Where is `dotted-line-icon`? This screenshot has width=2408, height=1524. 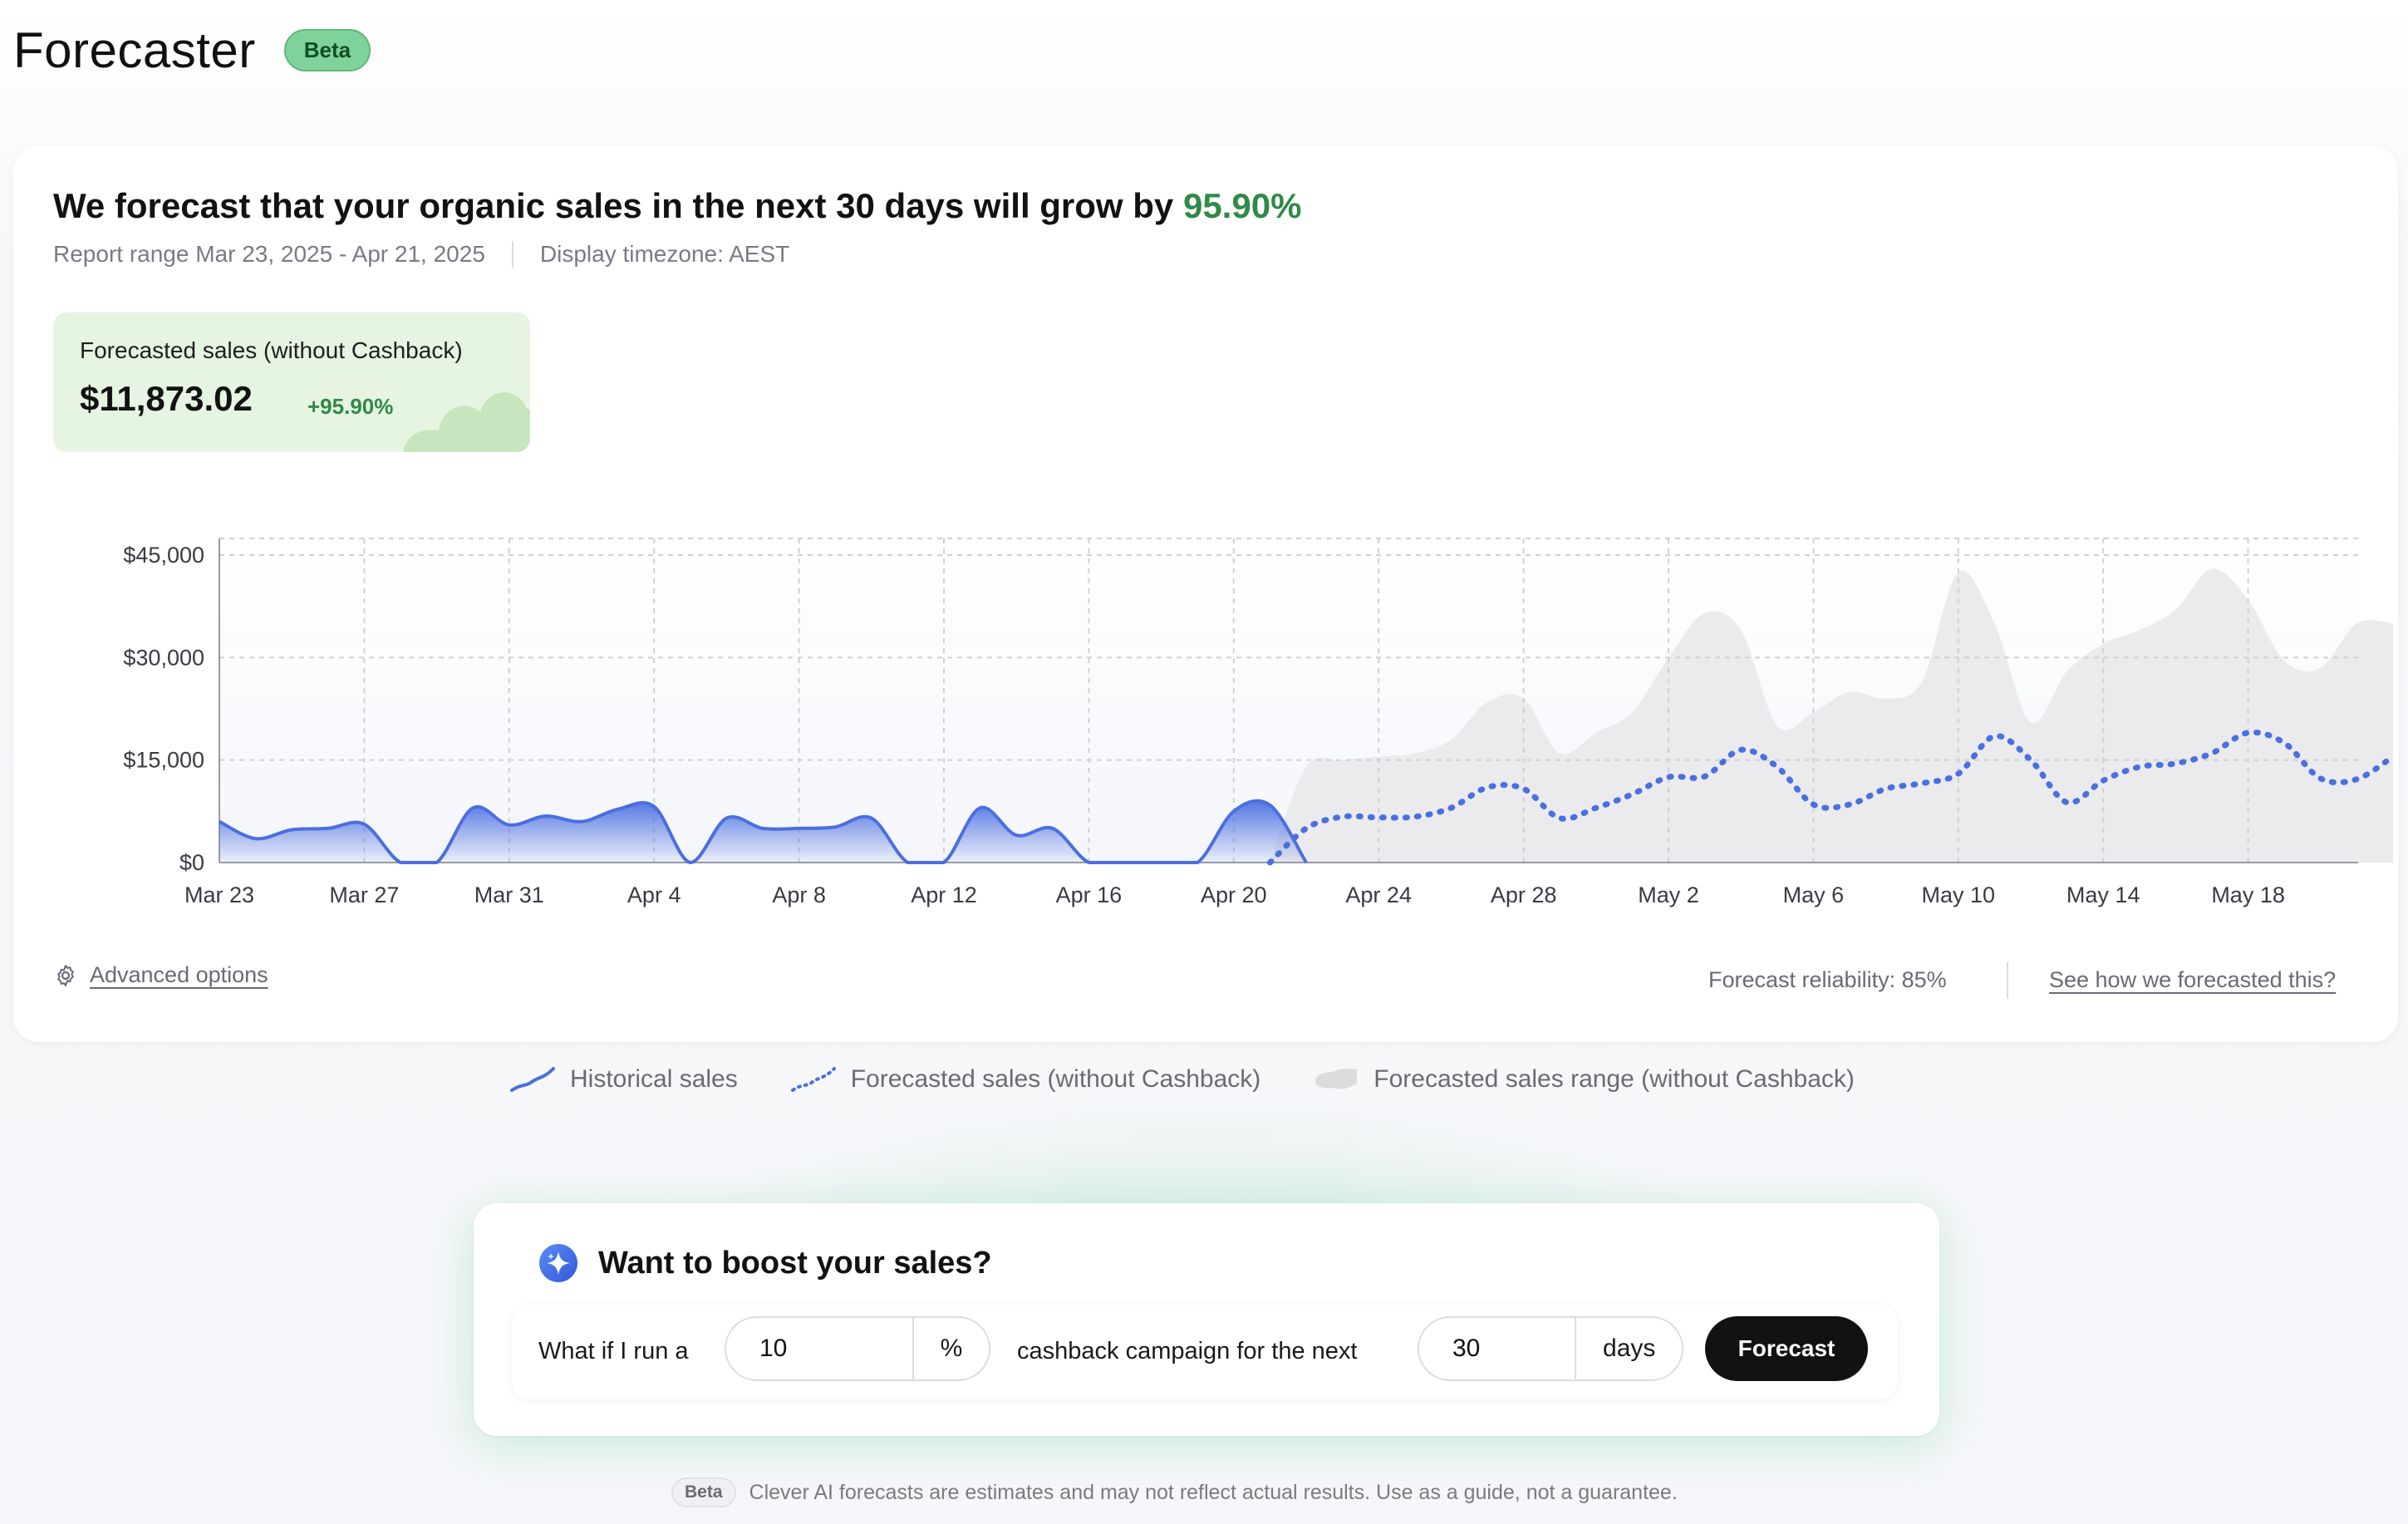
dotted-line-icon is located at coordinates (813, 1079).